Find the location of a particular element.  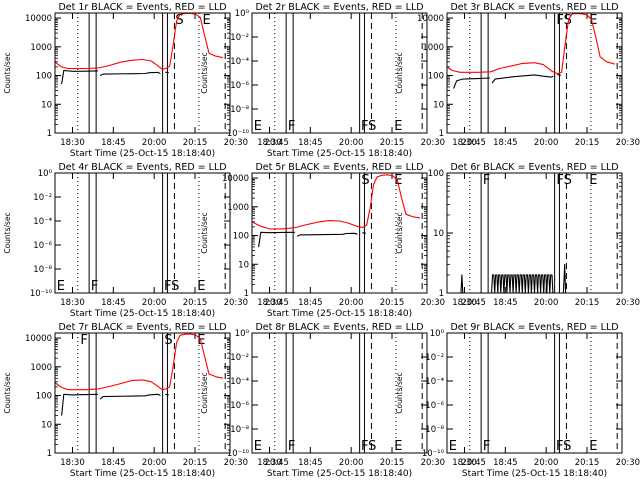

flag-label: FS is located at coordinates (369, 126).